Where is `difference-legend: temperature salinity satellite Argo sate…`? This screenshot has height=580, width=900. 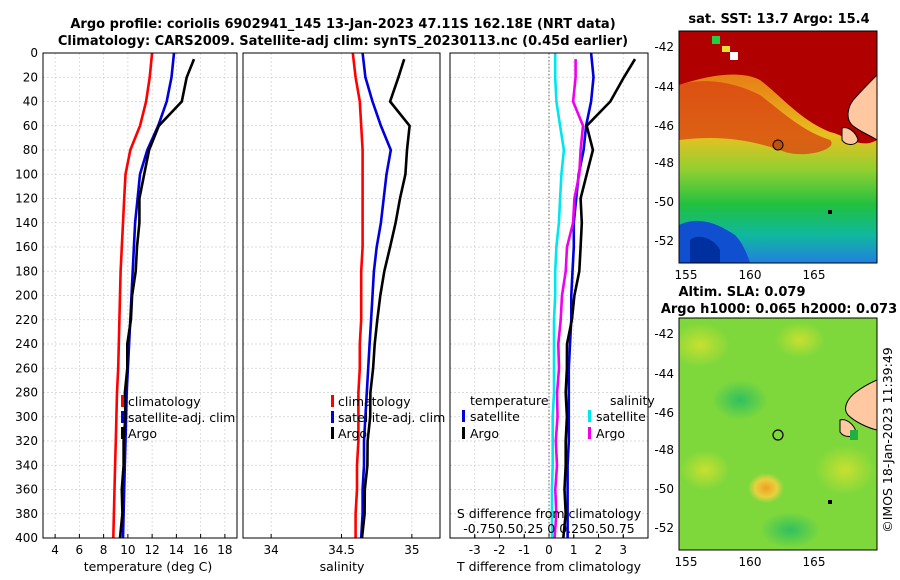 difference-legend: temperature salinity satellite Argo sate… is located at coordinates (558, 417).